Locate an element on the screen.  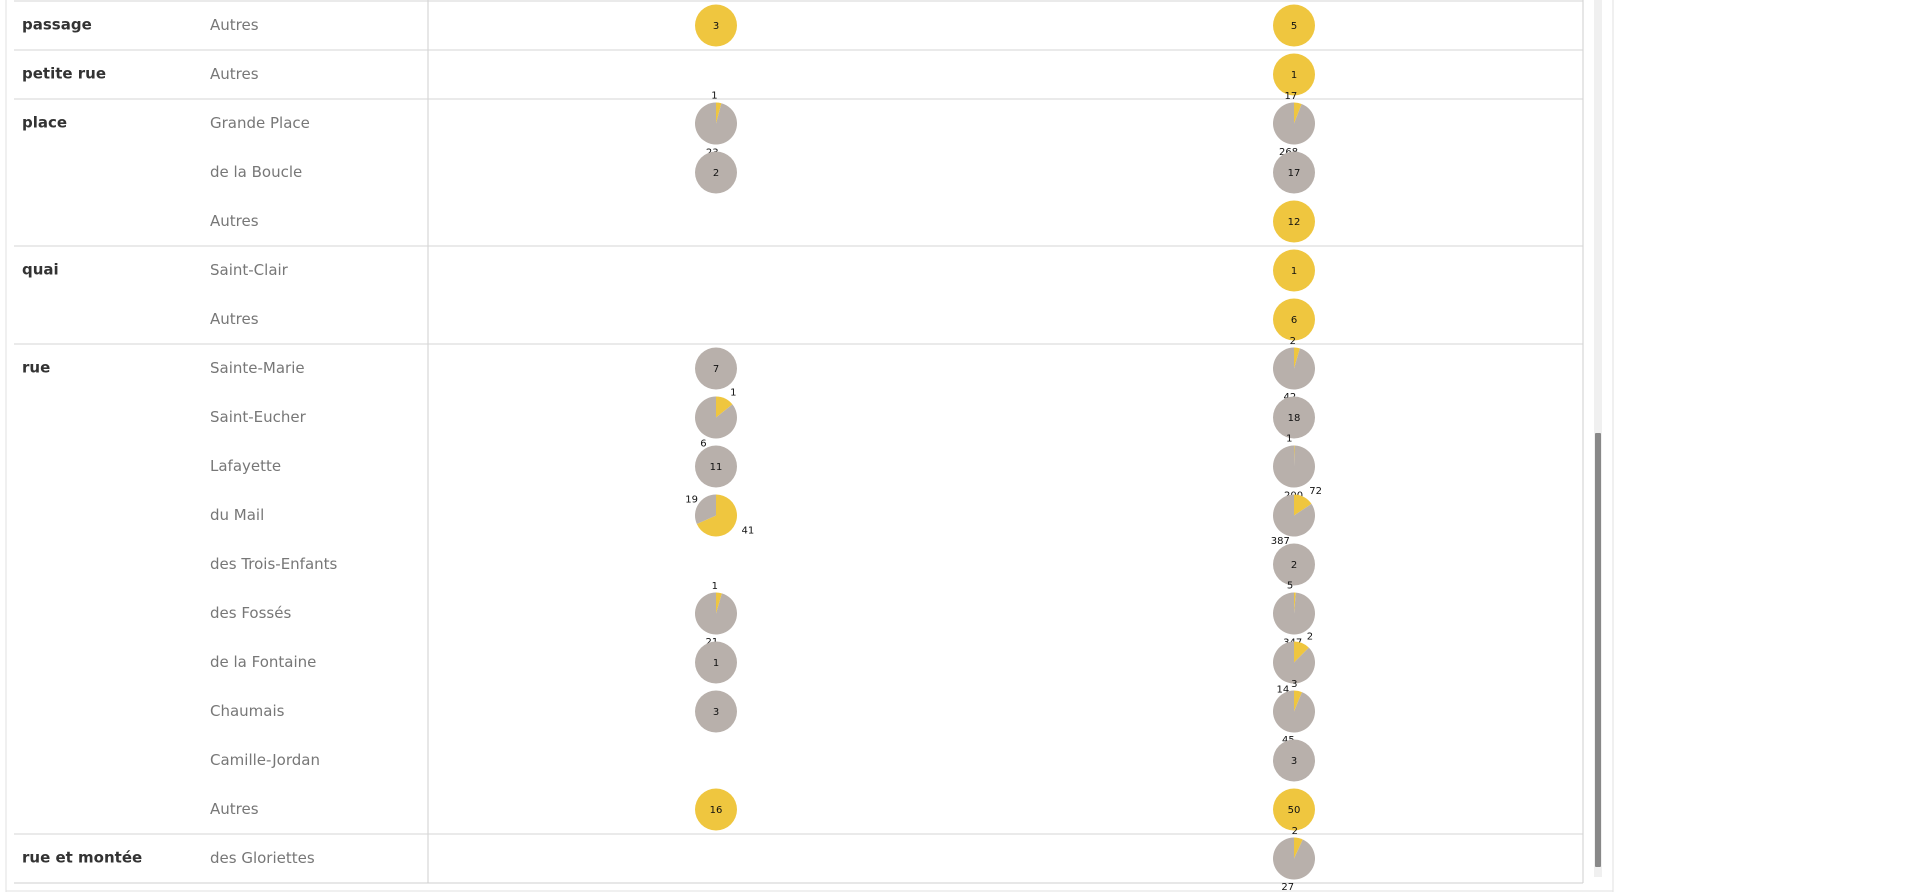
pie-value-label: 50 is located at coordinates (1294, 810).